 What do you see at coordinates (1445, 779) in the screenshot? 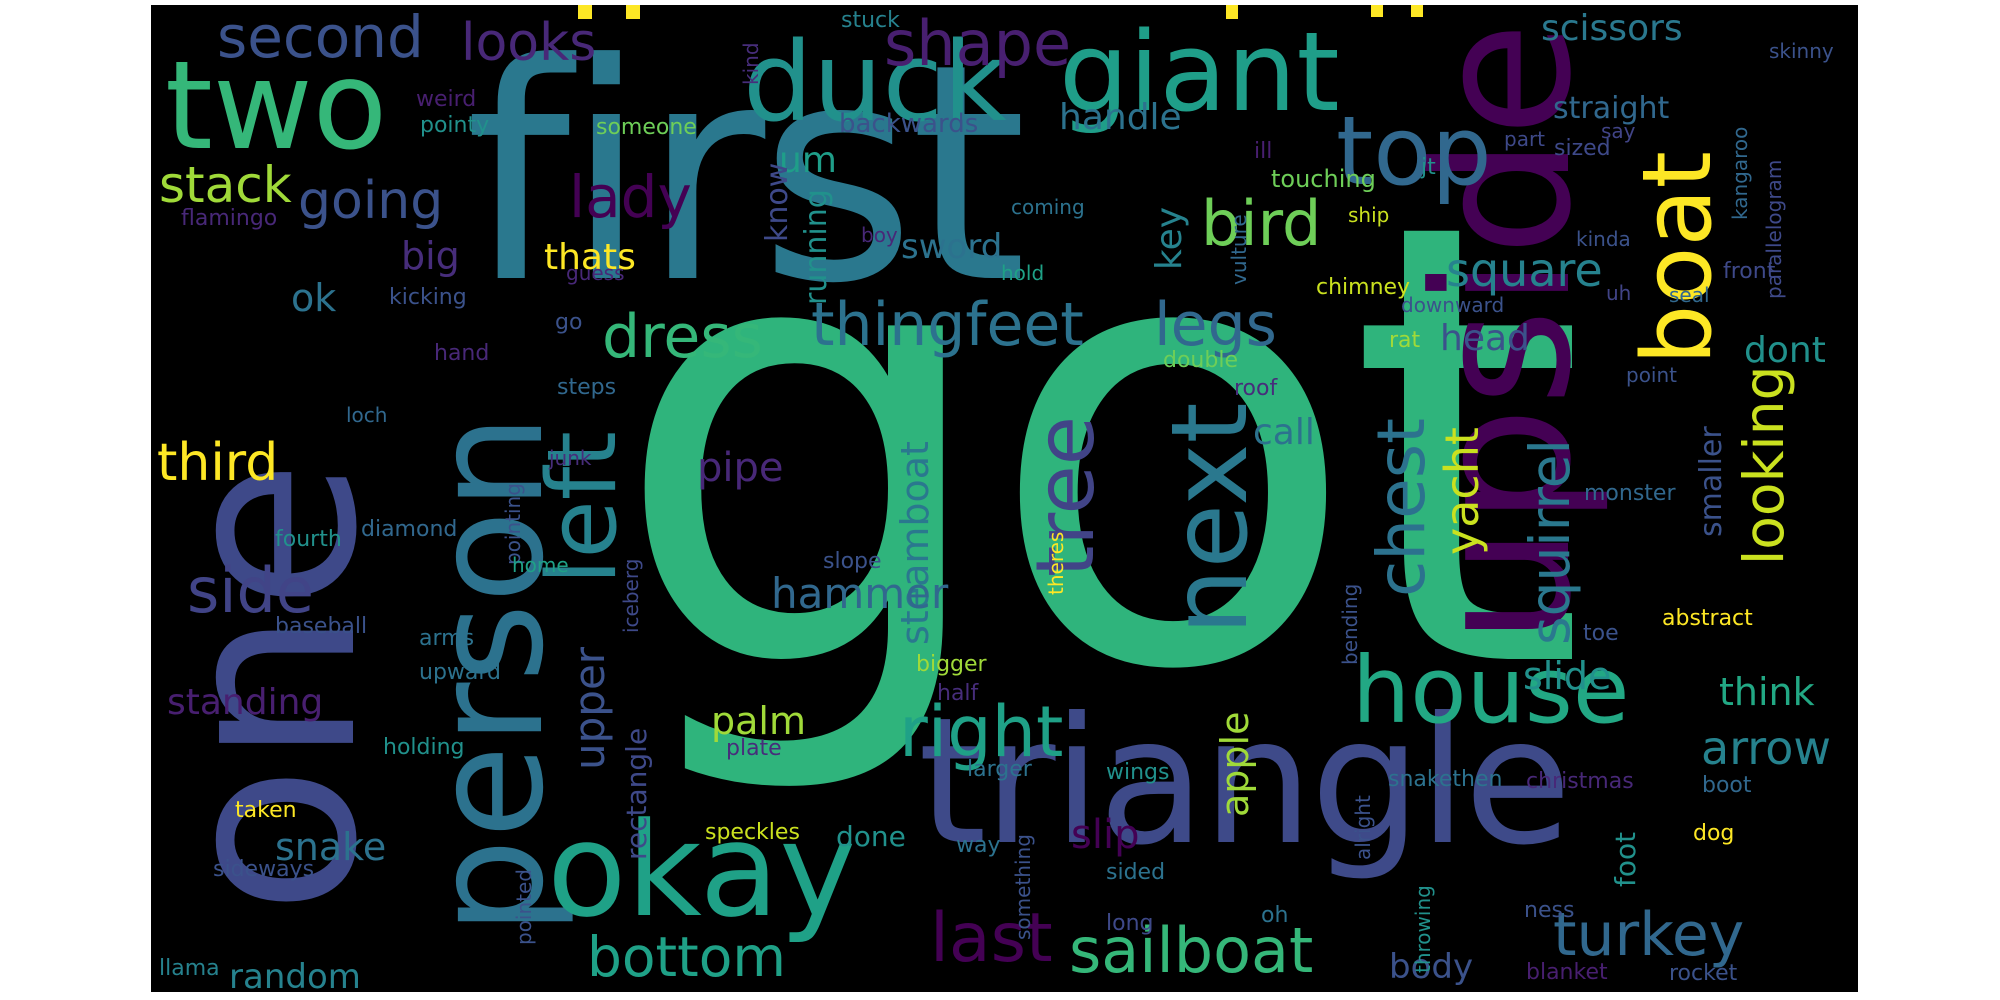
I see `word-snakethen: snakethen` at bounding box center [1445, 779].